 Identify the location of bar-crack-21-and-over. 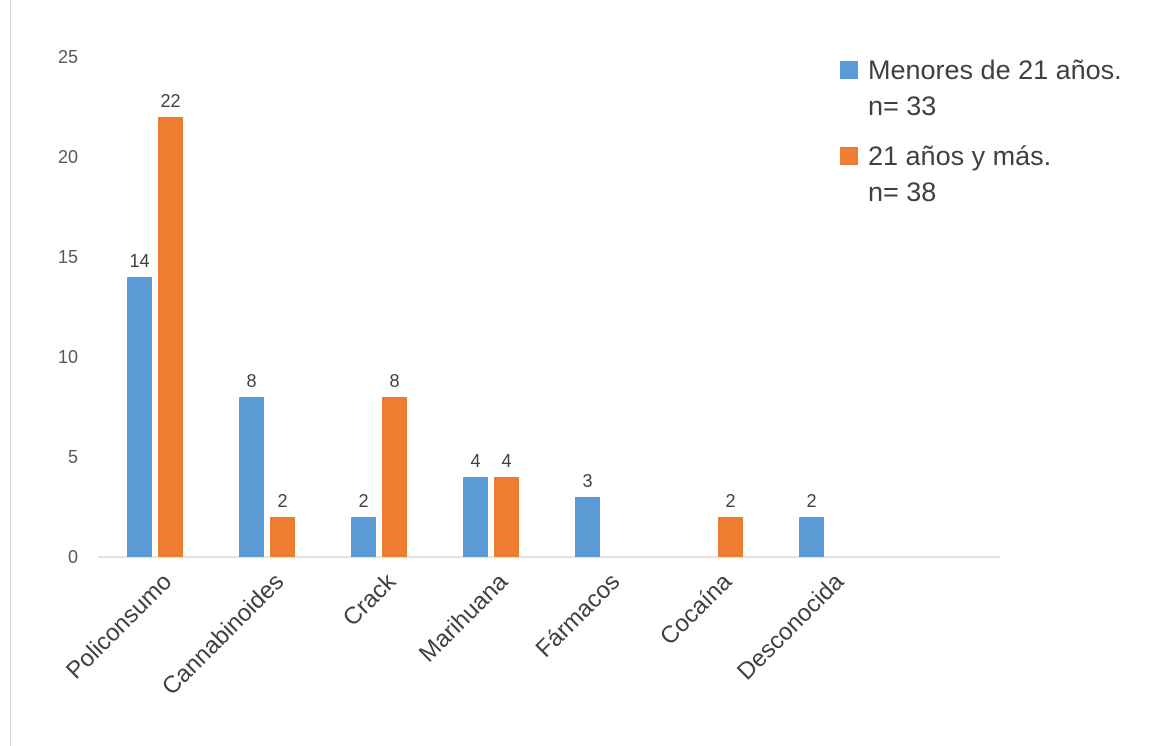
(394, 477).